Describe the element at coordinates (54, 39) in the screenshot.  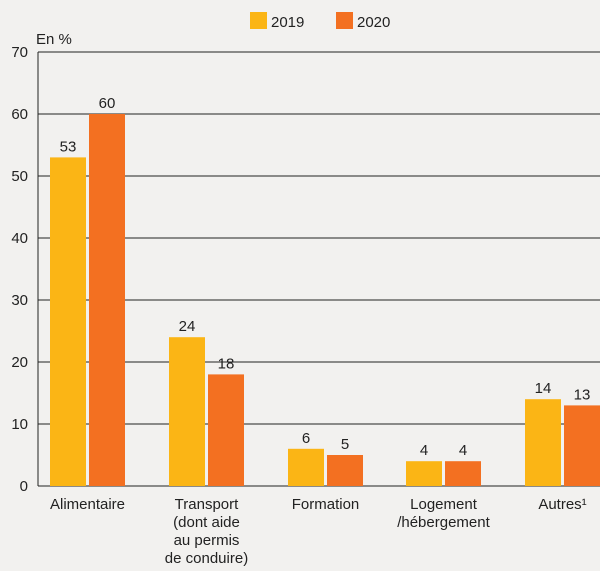
I see `y-axis-unit-label: En %` at that location.